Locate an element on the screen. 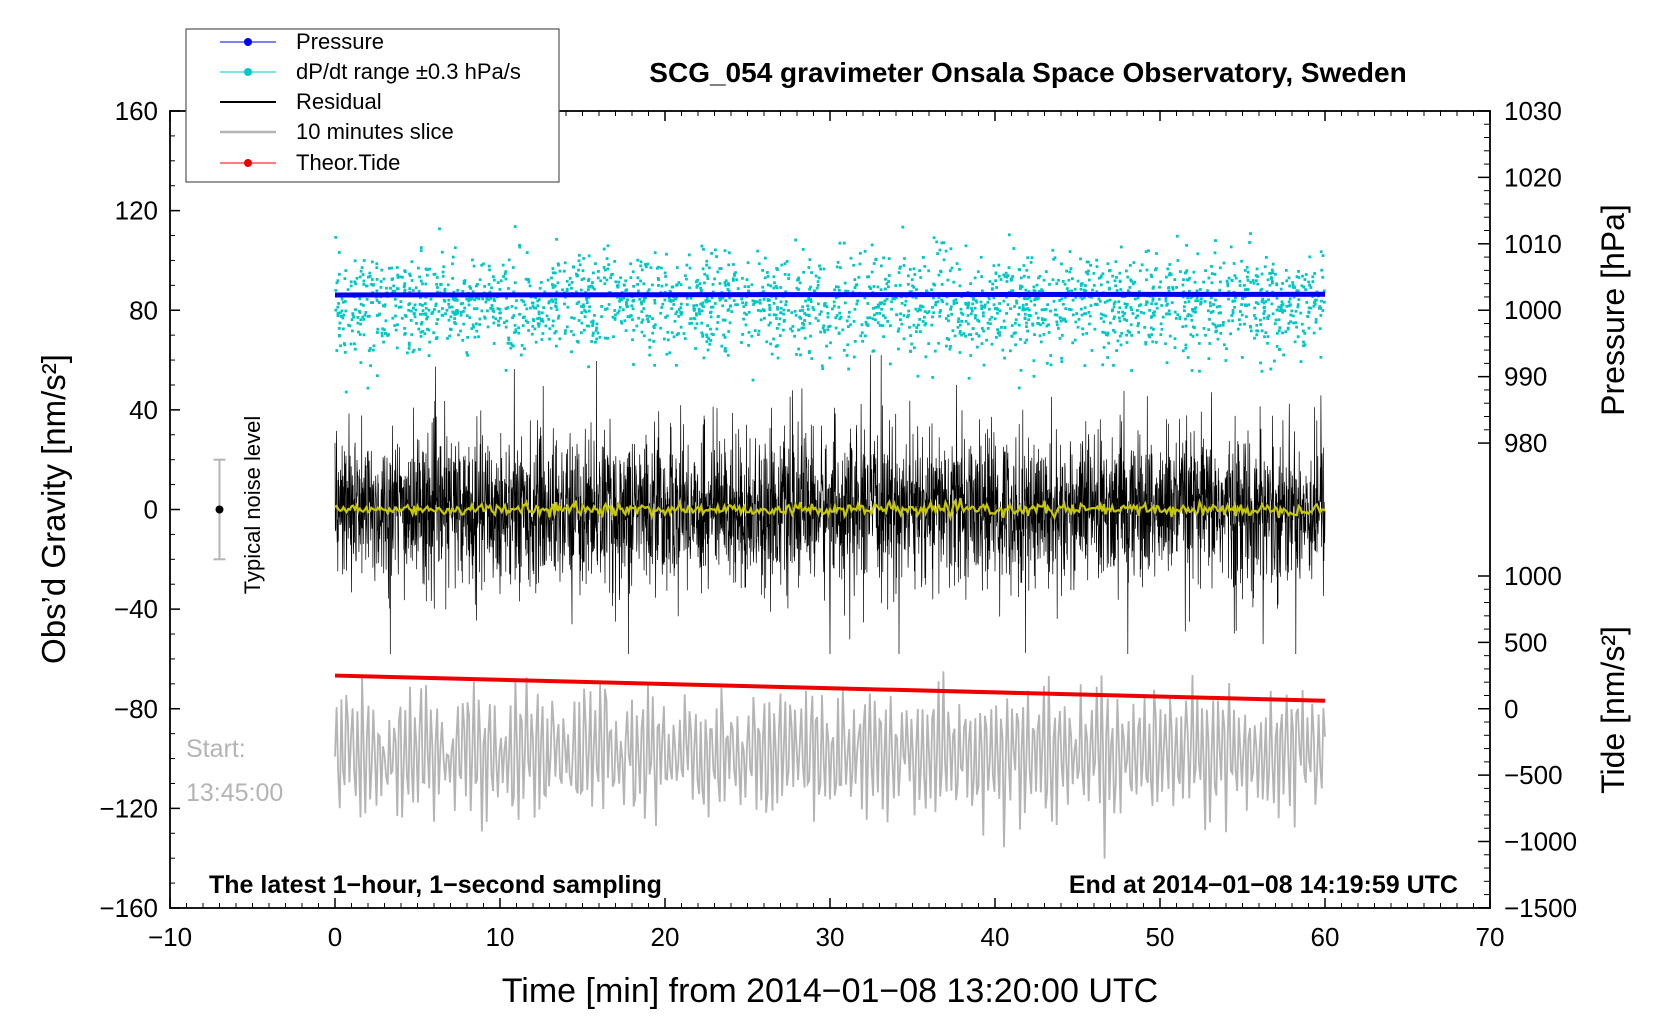  y-tick-label: 160 is located at coordinates (136, 111).